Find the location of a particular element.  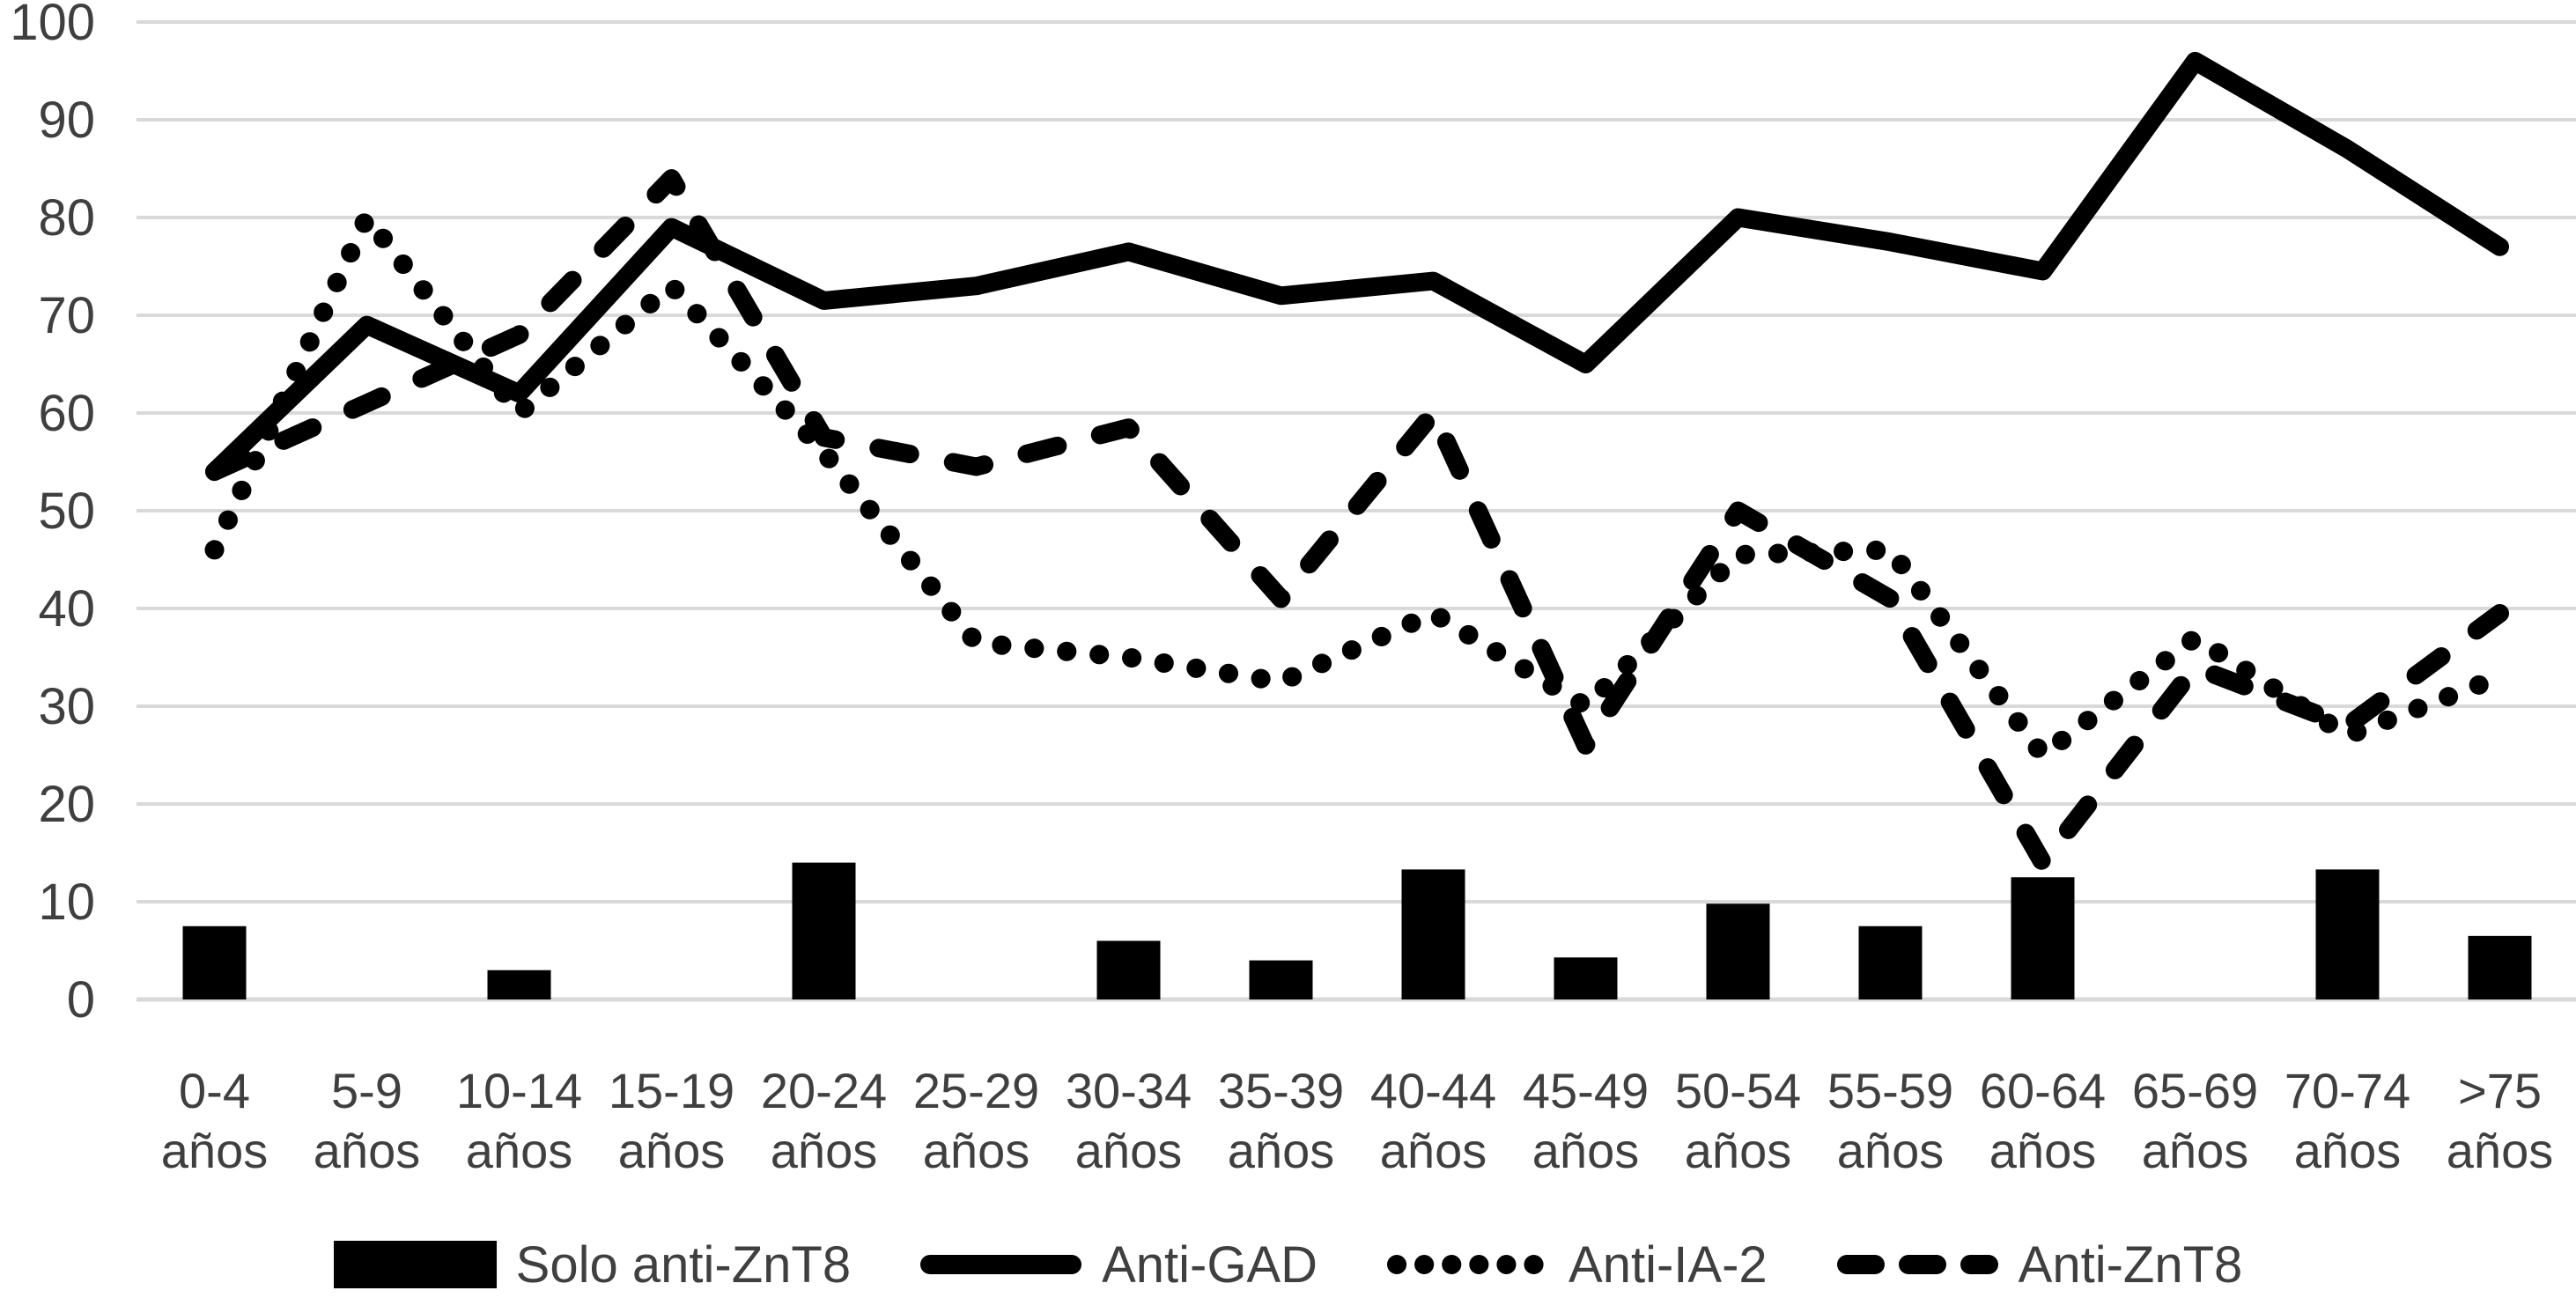

y-tick-label: 70 is located at coordinates (66, 316).